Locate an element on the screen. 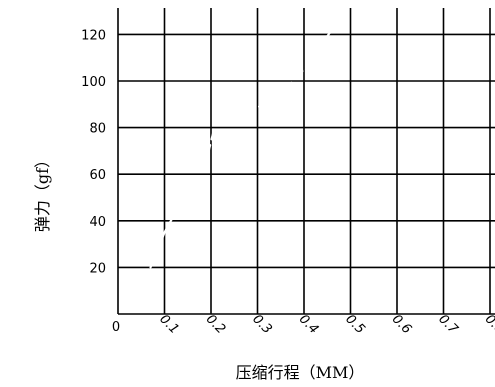  x-tick-label: 0.7 is located at coordinates (448, 325).